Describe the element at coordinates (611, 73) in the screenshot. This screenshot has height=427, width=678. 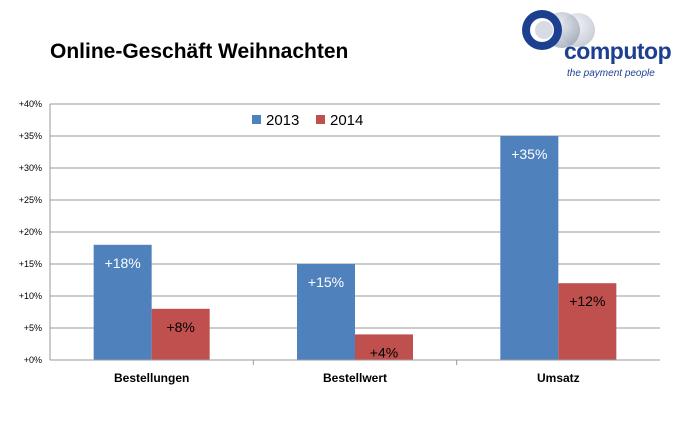
I see `logo-tagline: the payment people` at that location.